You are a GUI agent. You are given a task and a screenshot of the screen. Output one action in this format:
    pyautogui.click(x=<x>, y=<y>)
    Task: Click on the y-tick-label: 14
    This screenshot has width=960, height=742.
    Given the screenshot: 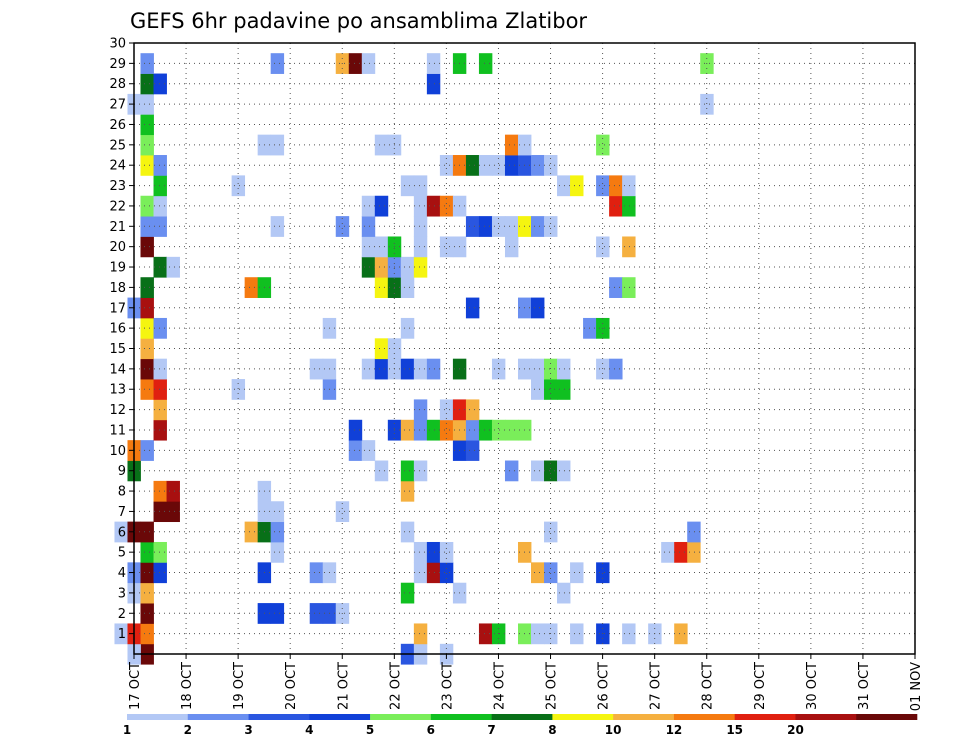 What is the action you would take?
    pyautogui.click(x=117, y=369)
    